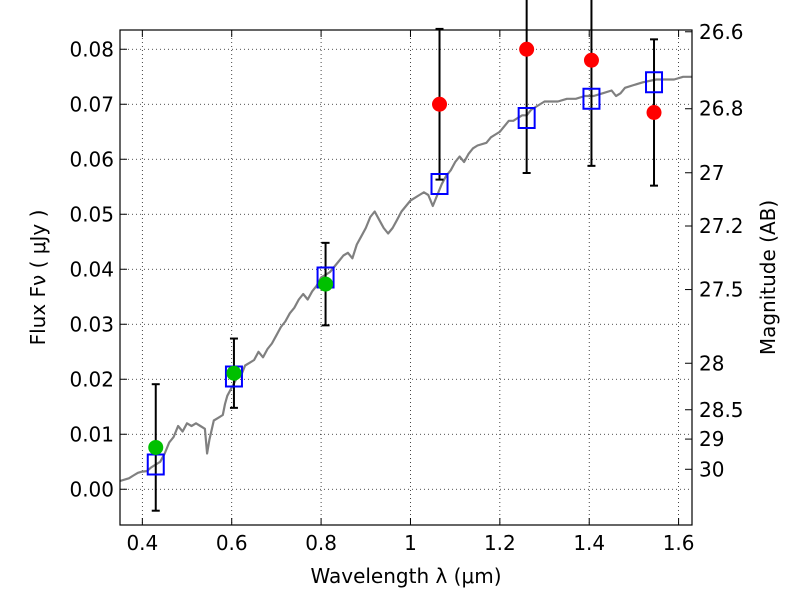 This screenshot has height=600, width=800. Describe the element at coordinates (721, 410) in the screenshot. I see `mag-tick-label: 28.5` at that location.